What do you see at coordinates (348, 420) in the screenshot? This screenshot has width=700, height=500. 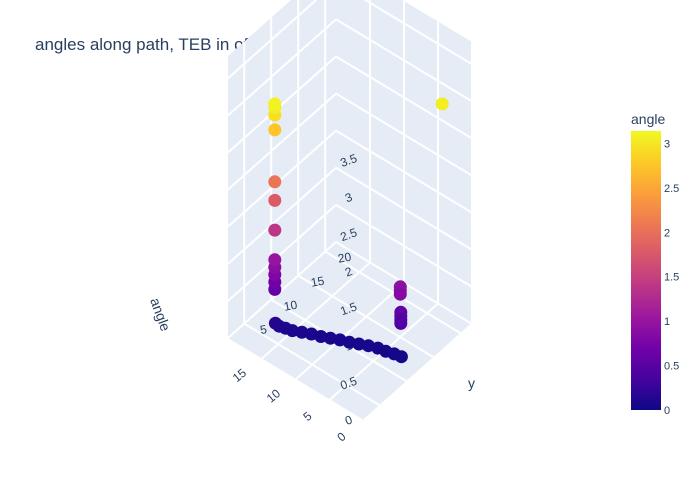 I see `z-tick-label: 0` at bounding box center [348, 420].